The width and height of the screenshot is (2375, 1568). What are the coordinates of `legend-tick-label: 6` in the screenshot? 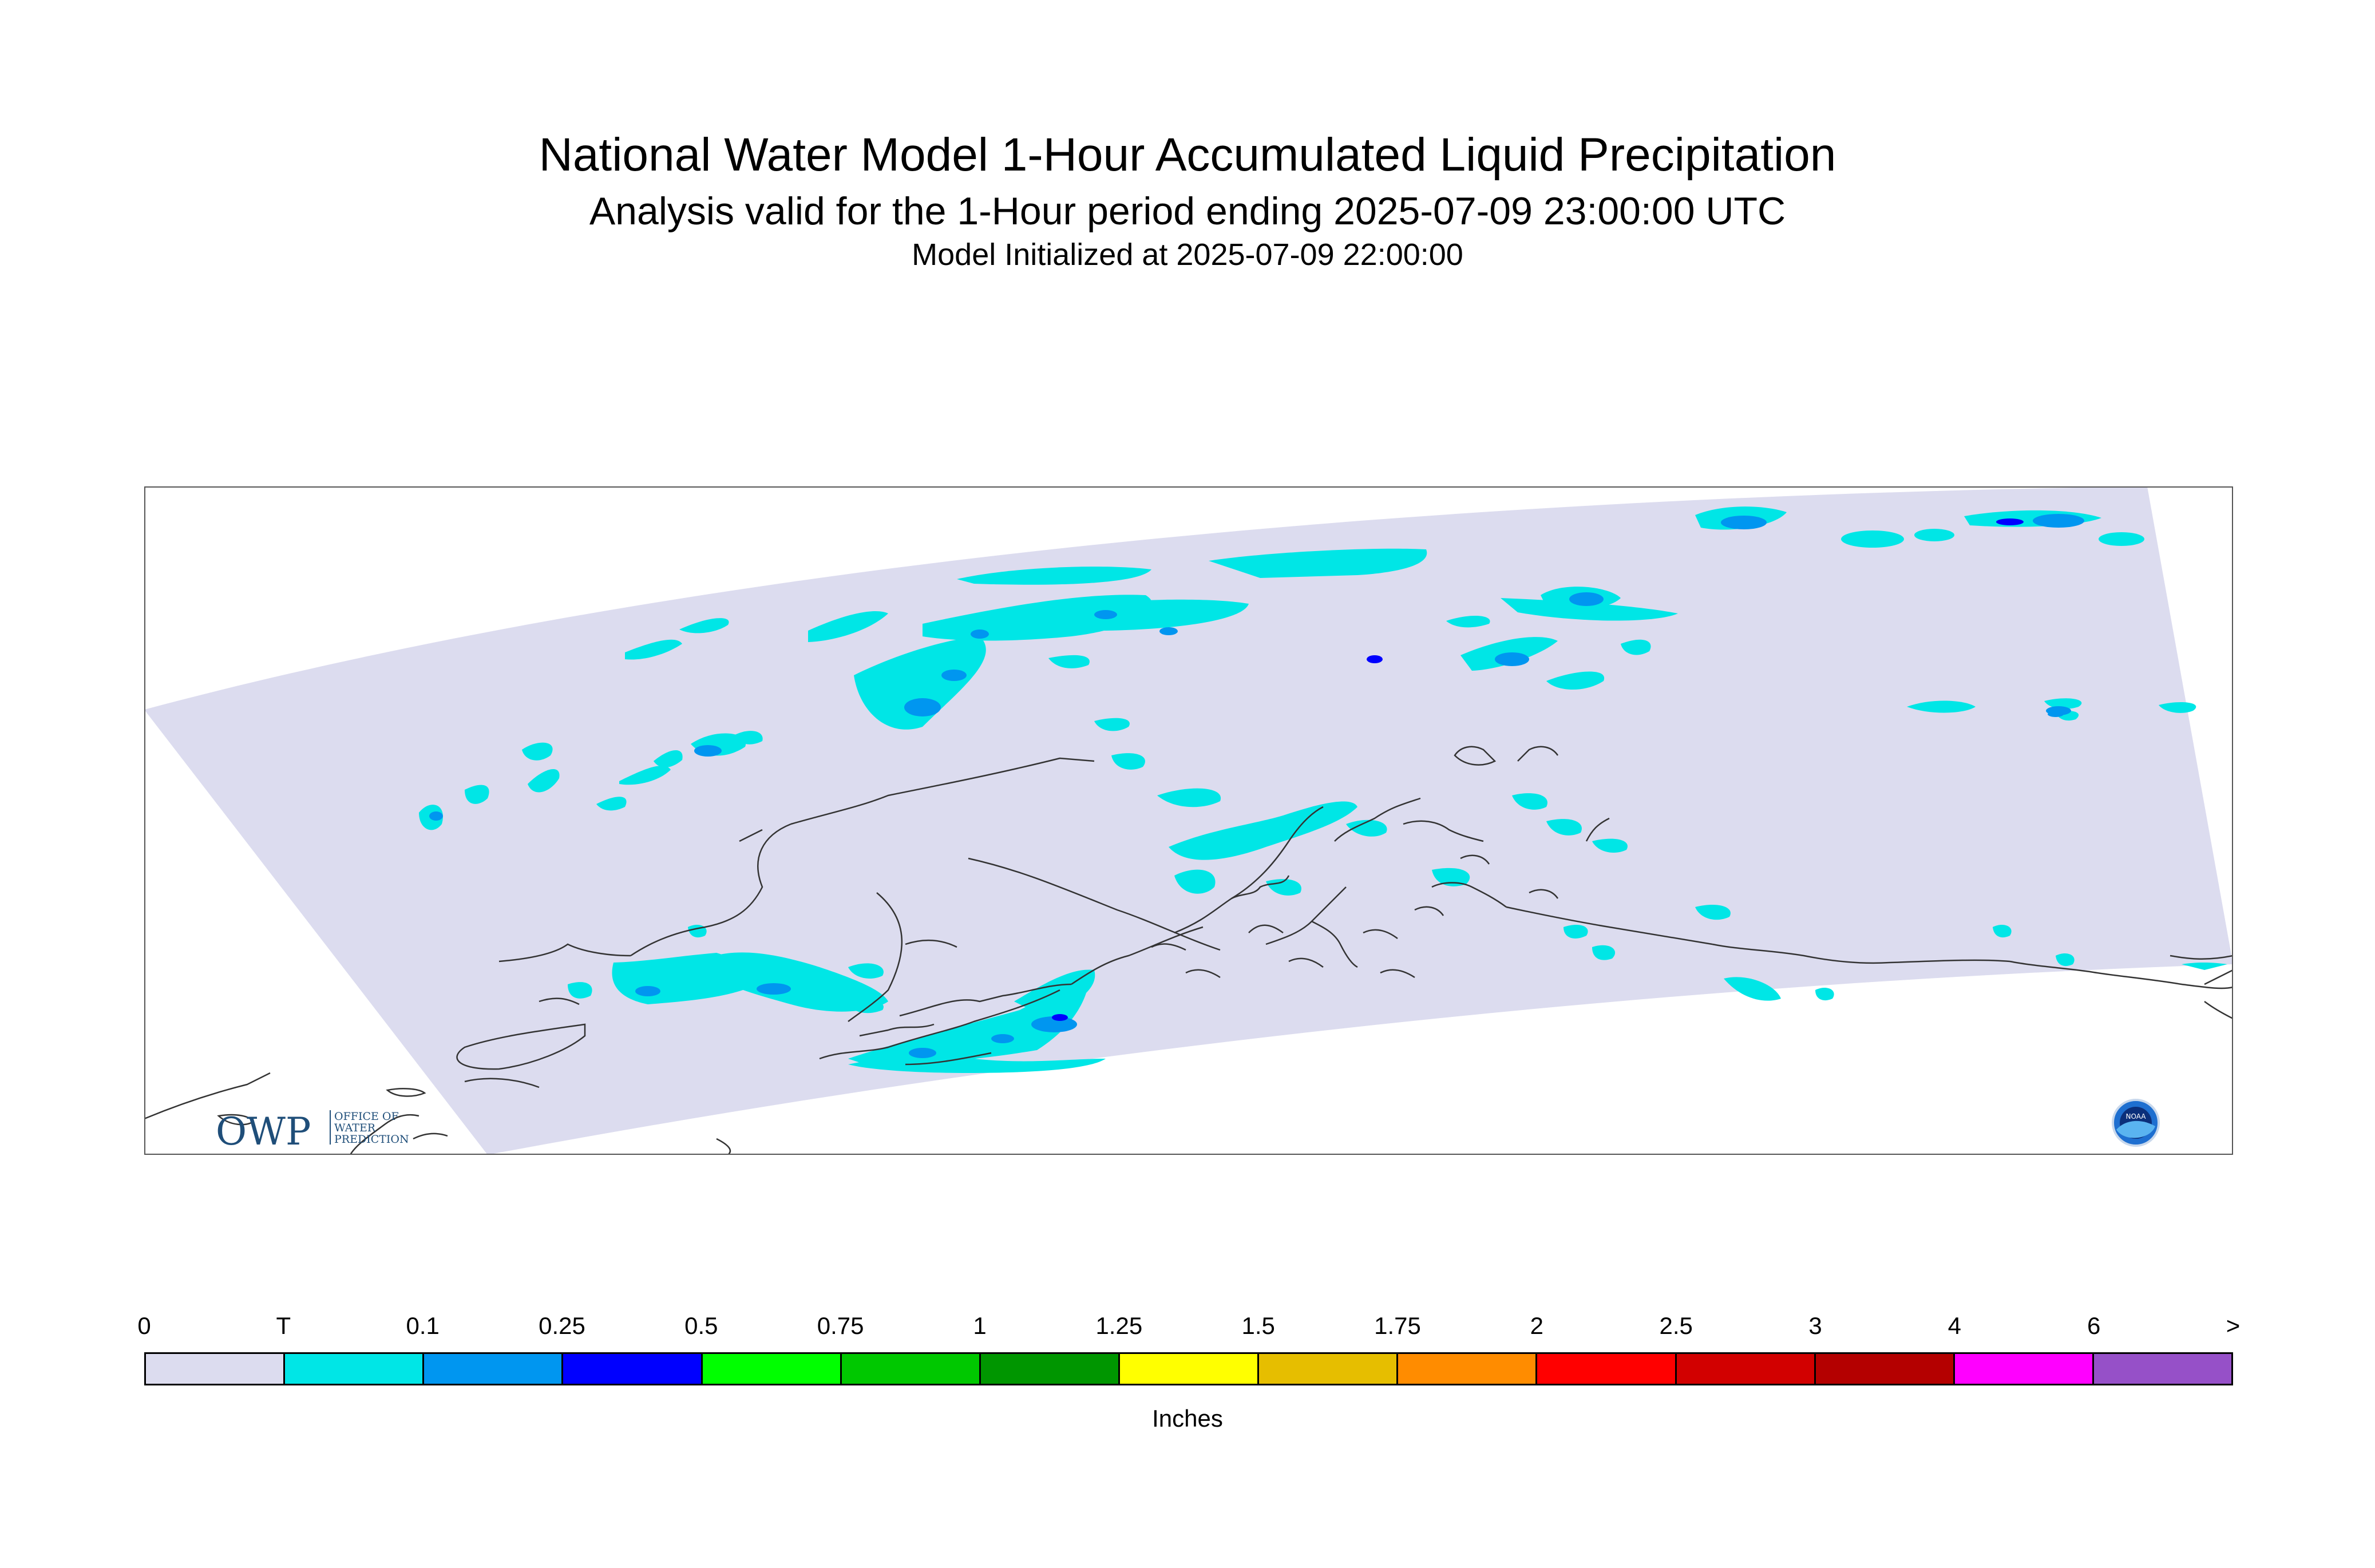 It's located at (2094, 1325).